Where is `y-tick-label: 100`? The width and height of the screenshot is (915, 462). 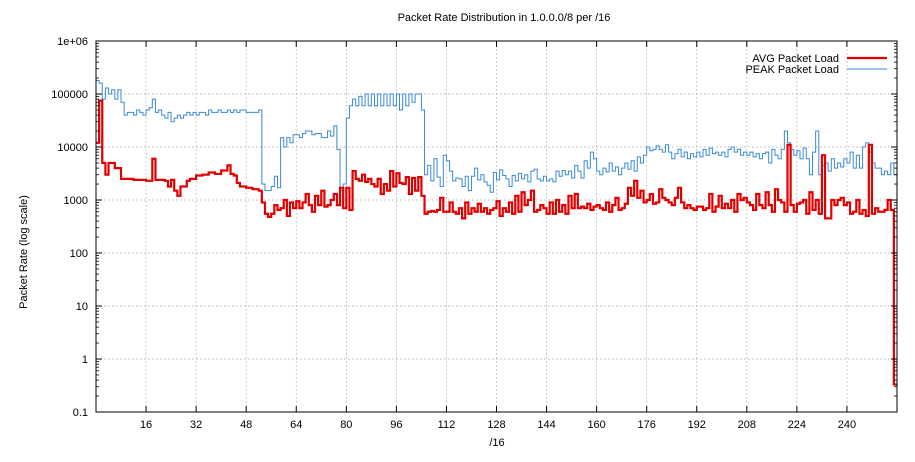
y-tick-label: 100 is located at coordinates (79, 254).